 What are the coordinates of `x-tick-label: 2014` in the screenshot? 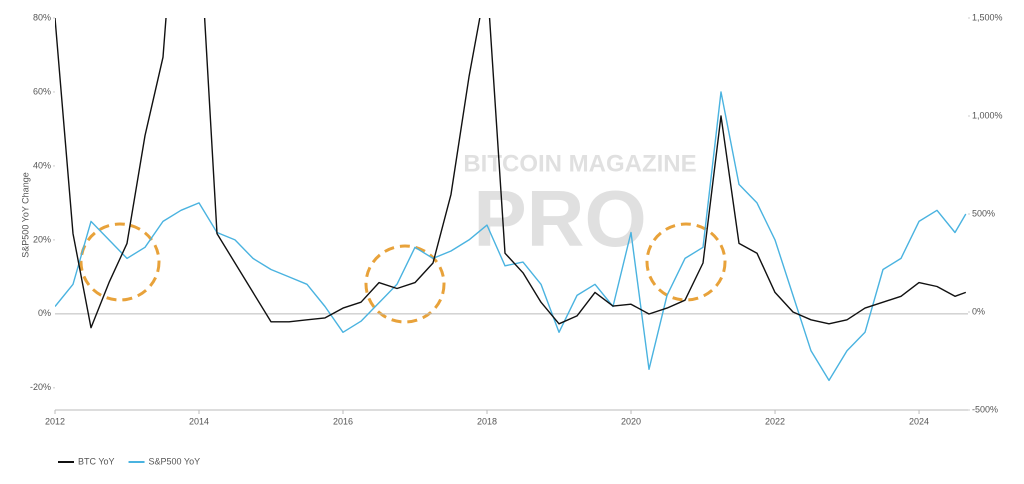 It's located at (199, 421).